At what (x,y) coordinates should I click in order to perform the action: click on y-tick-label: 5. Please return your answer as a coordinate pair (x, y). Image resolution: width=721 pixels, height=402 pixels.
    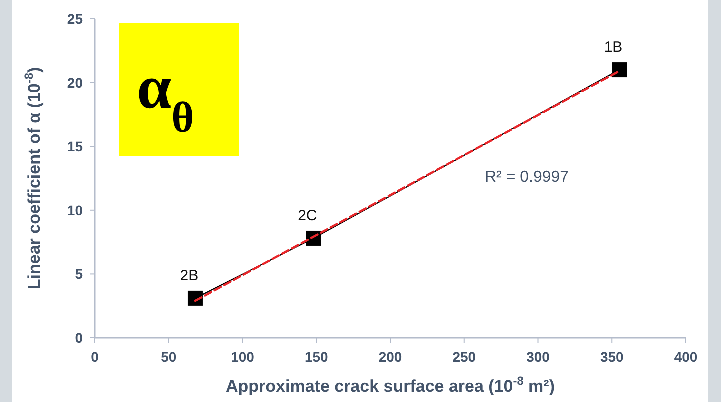
    Looking at the image, I should click on (79, 274).